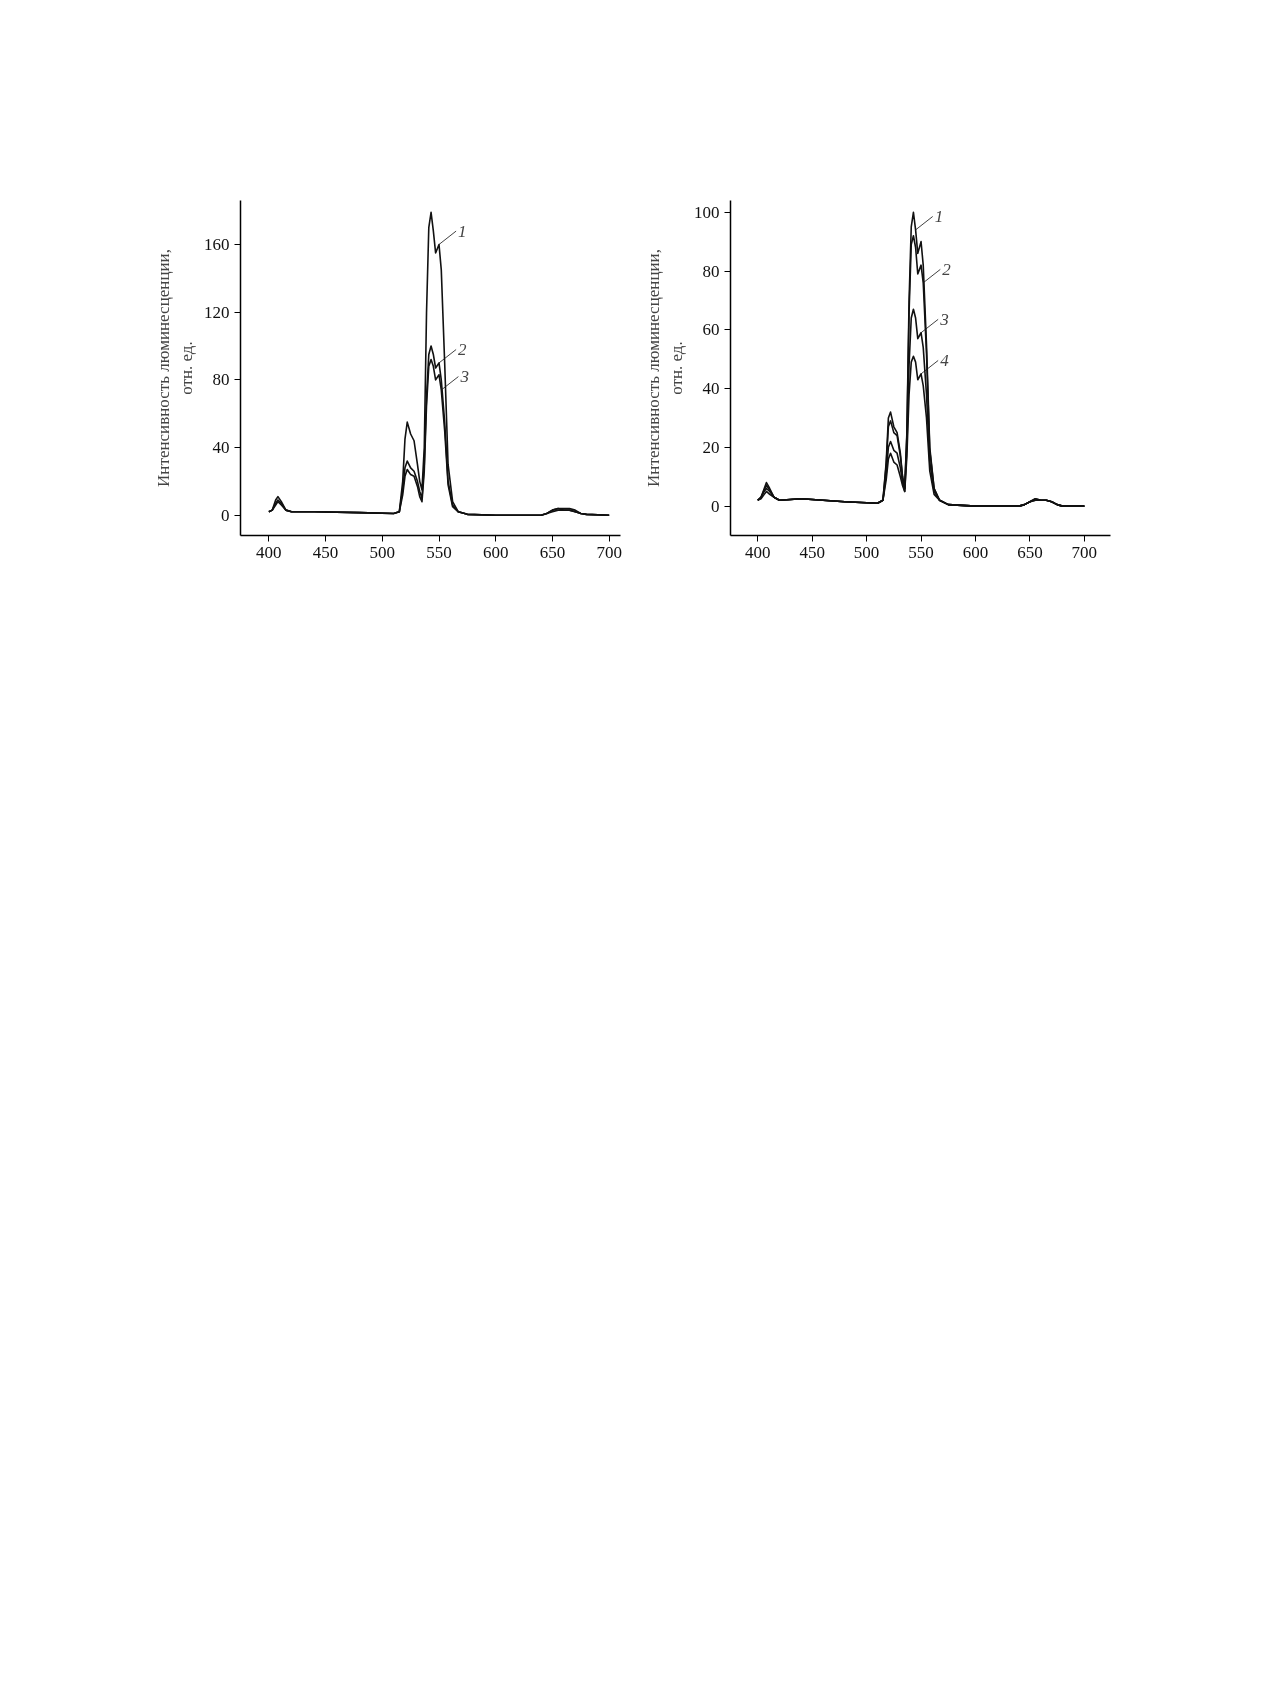 Image resolution: width=1270 pixels, height=1683 pixels. I want to click on y-tick-label: 60, so click(711, 330).